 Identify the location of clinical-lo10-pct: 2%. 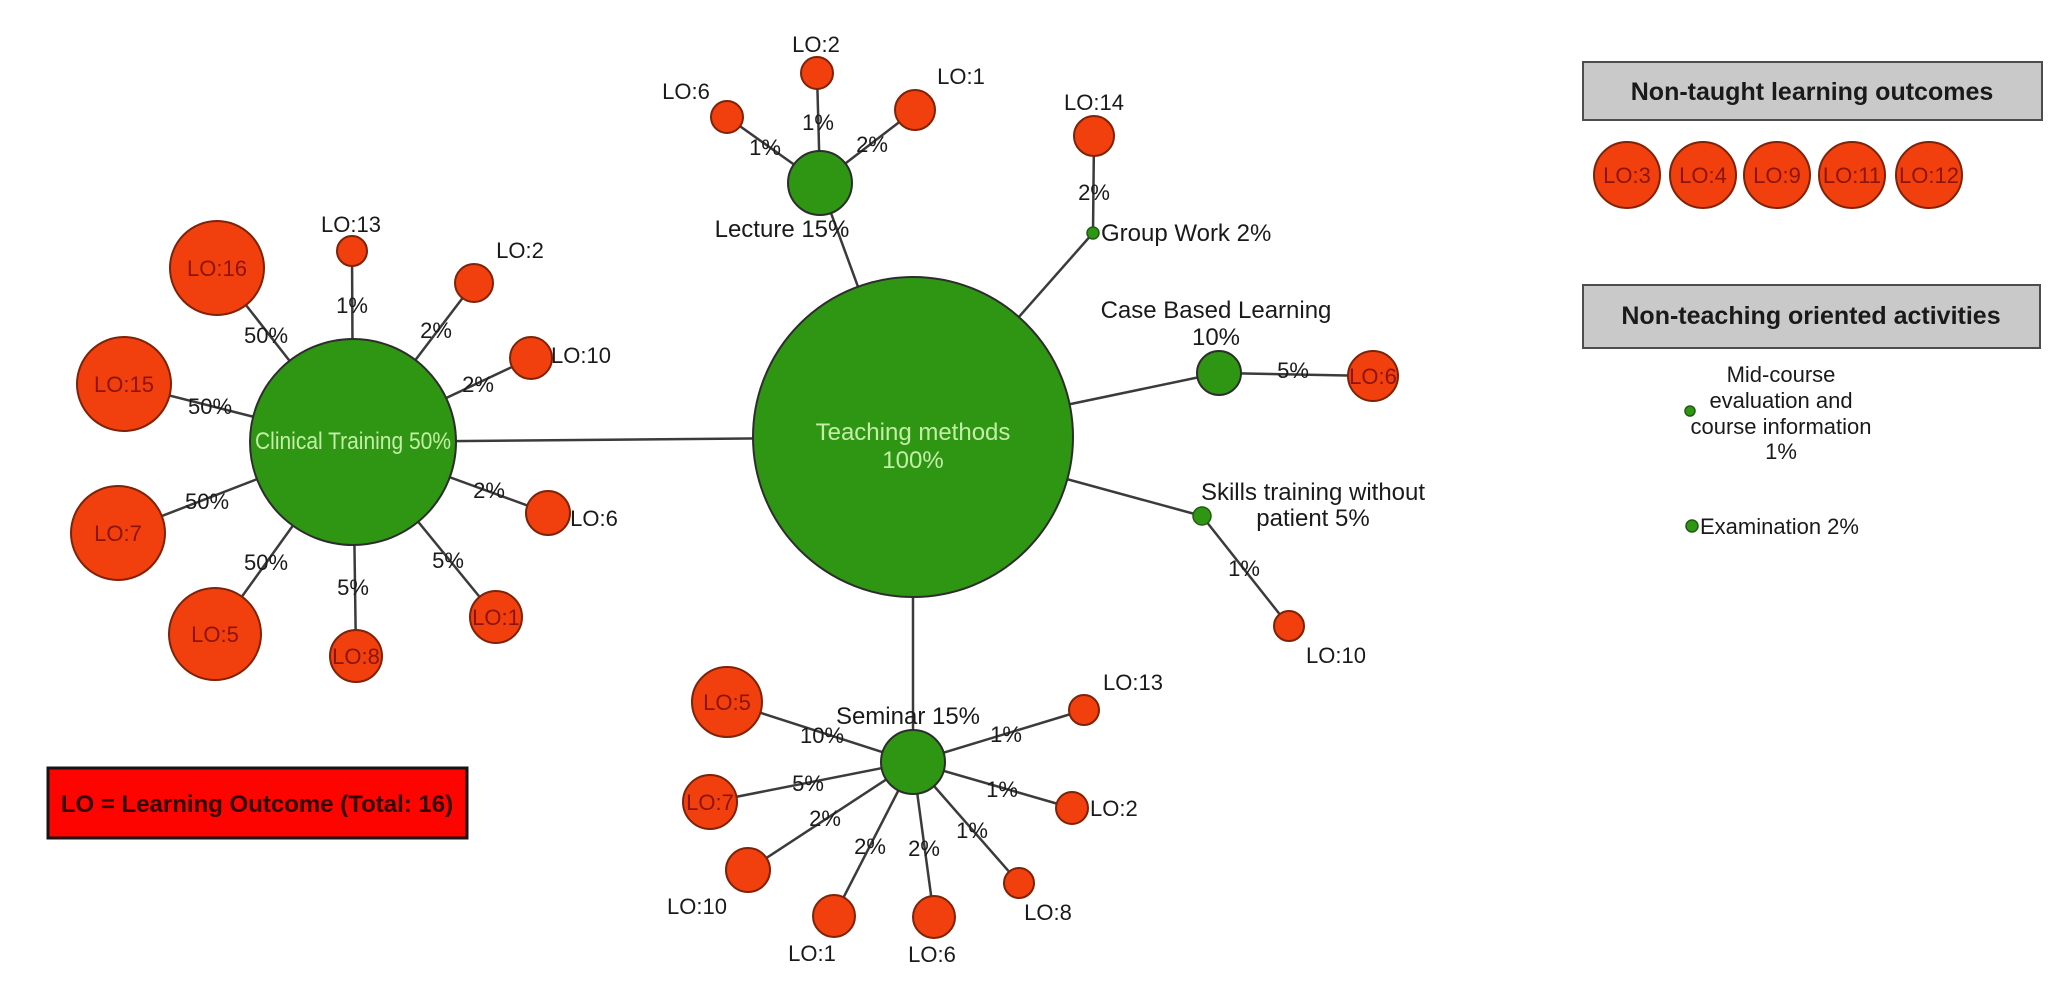
(478, 384).